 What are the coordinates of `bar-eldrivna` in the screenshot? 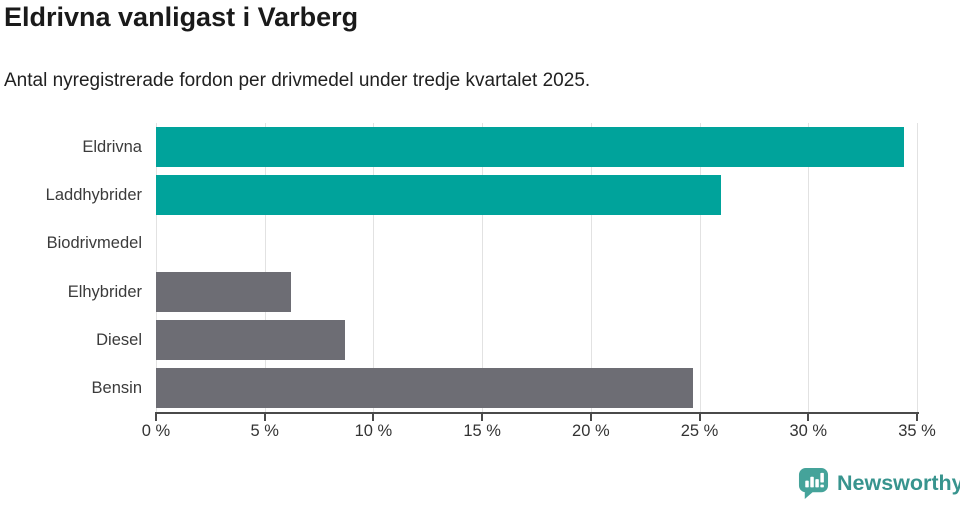 It's located at (530, 147).